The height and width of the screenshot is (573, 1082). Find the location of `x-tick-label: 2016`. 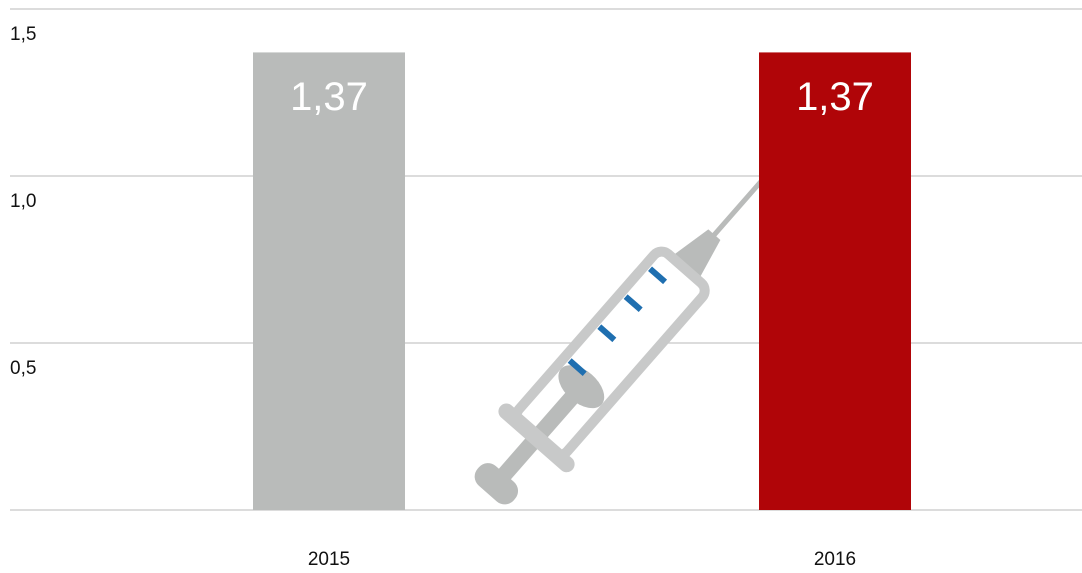

x-tick-label: 2016 is located at coordinates (835, 559).